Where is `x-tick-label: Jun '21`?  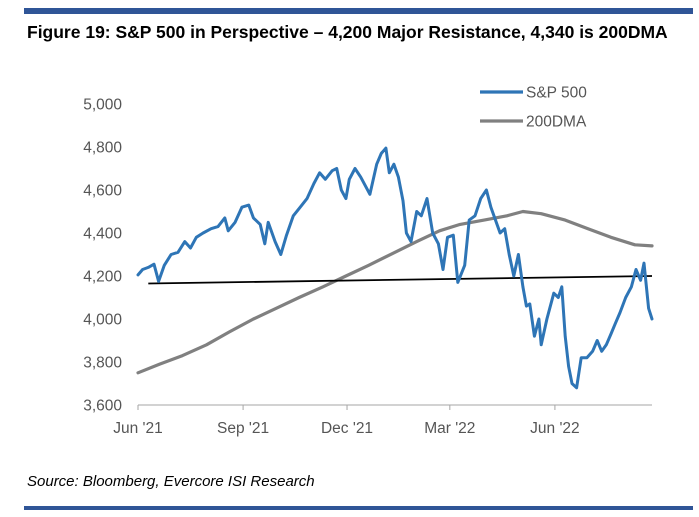
x-tick-label: Jun '21 is located at coordinates (138, 428).